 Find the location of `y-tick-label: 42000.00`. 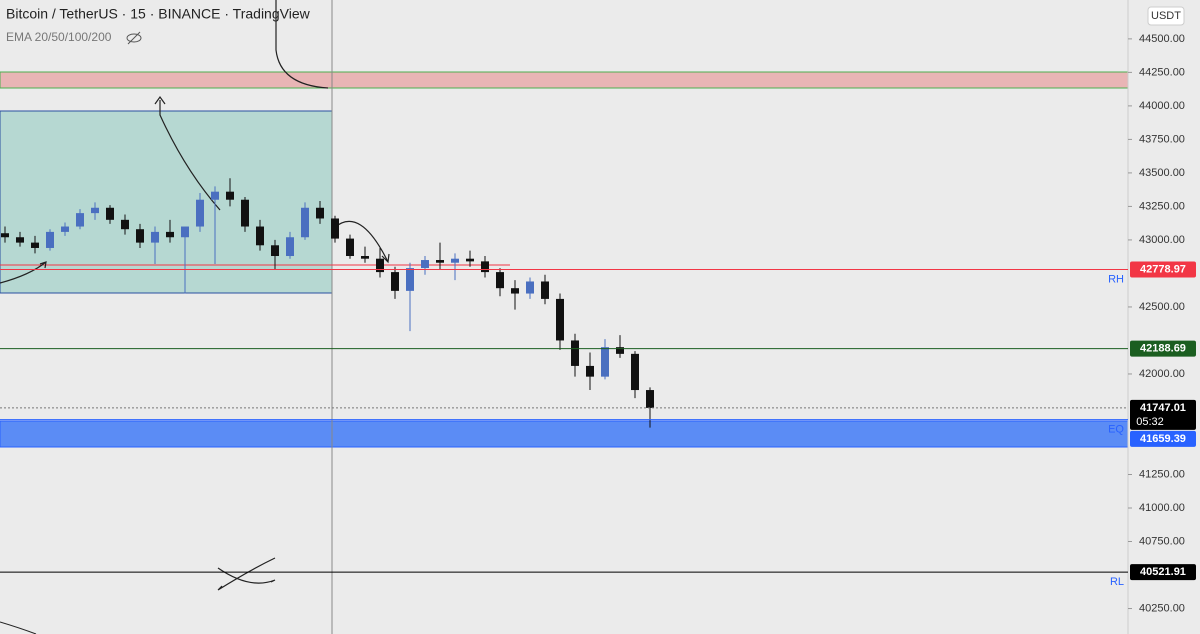

y-tick-label: 42000.00 is located at coordinates (1162, 374).